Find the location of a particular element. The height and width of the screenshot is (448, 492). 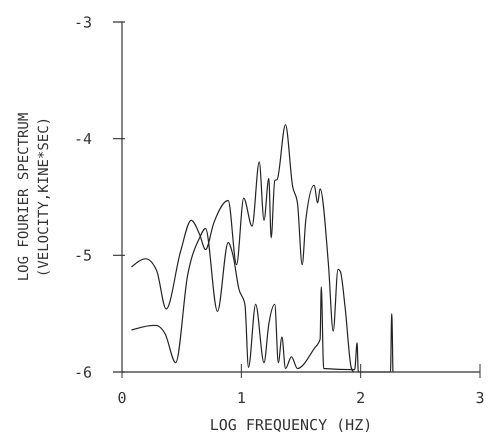

x-tick-label: 1 is located at coordinates (241, 398).